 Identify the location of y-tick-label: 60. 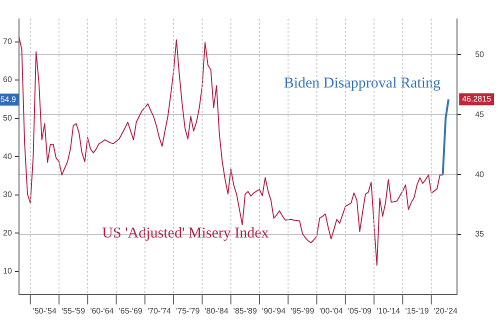
(7, 79).